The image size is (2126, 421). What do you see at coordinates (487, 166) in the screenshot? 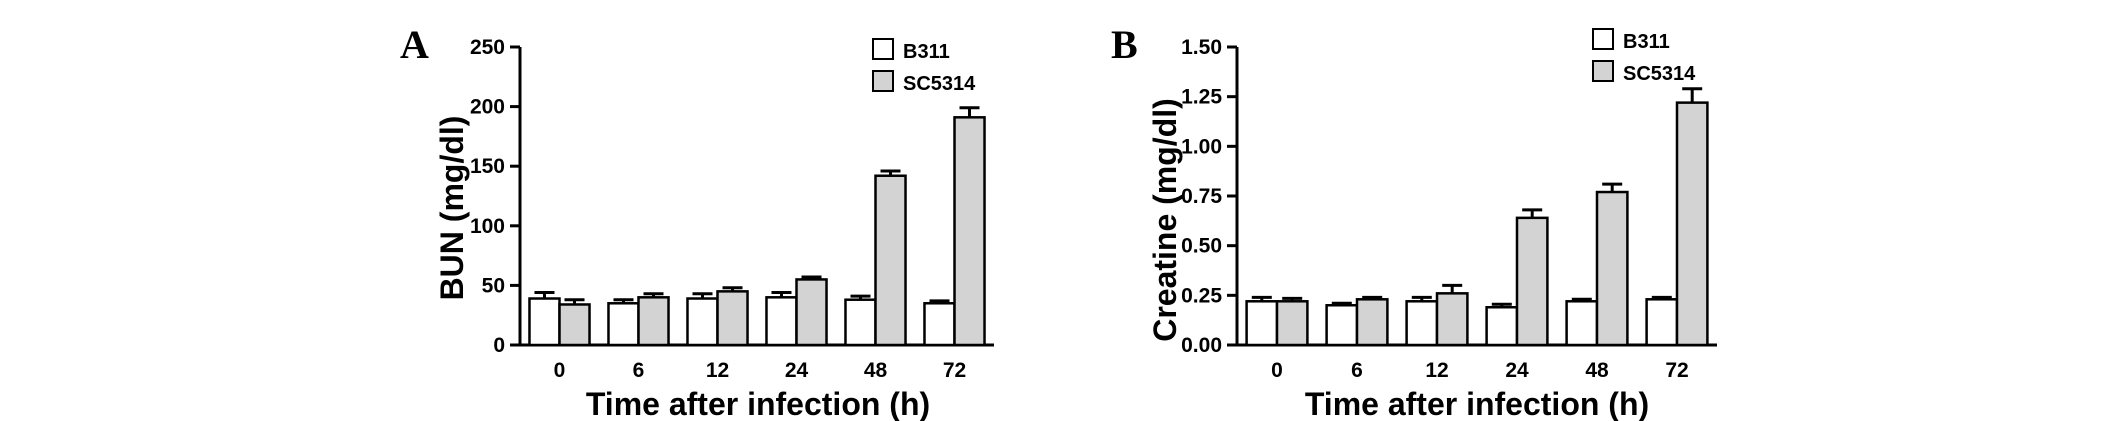
I see `y-tick-label: 150` at bounding box center [487, 166].